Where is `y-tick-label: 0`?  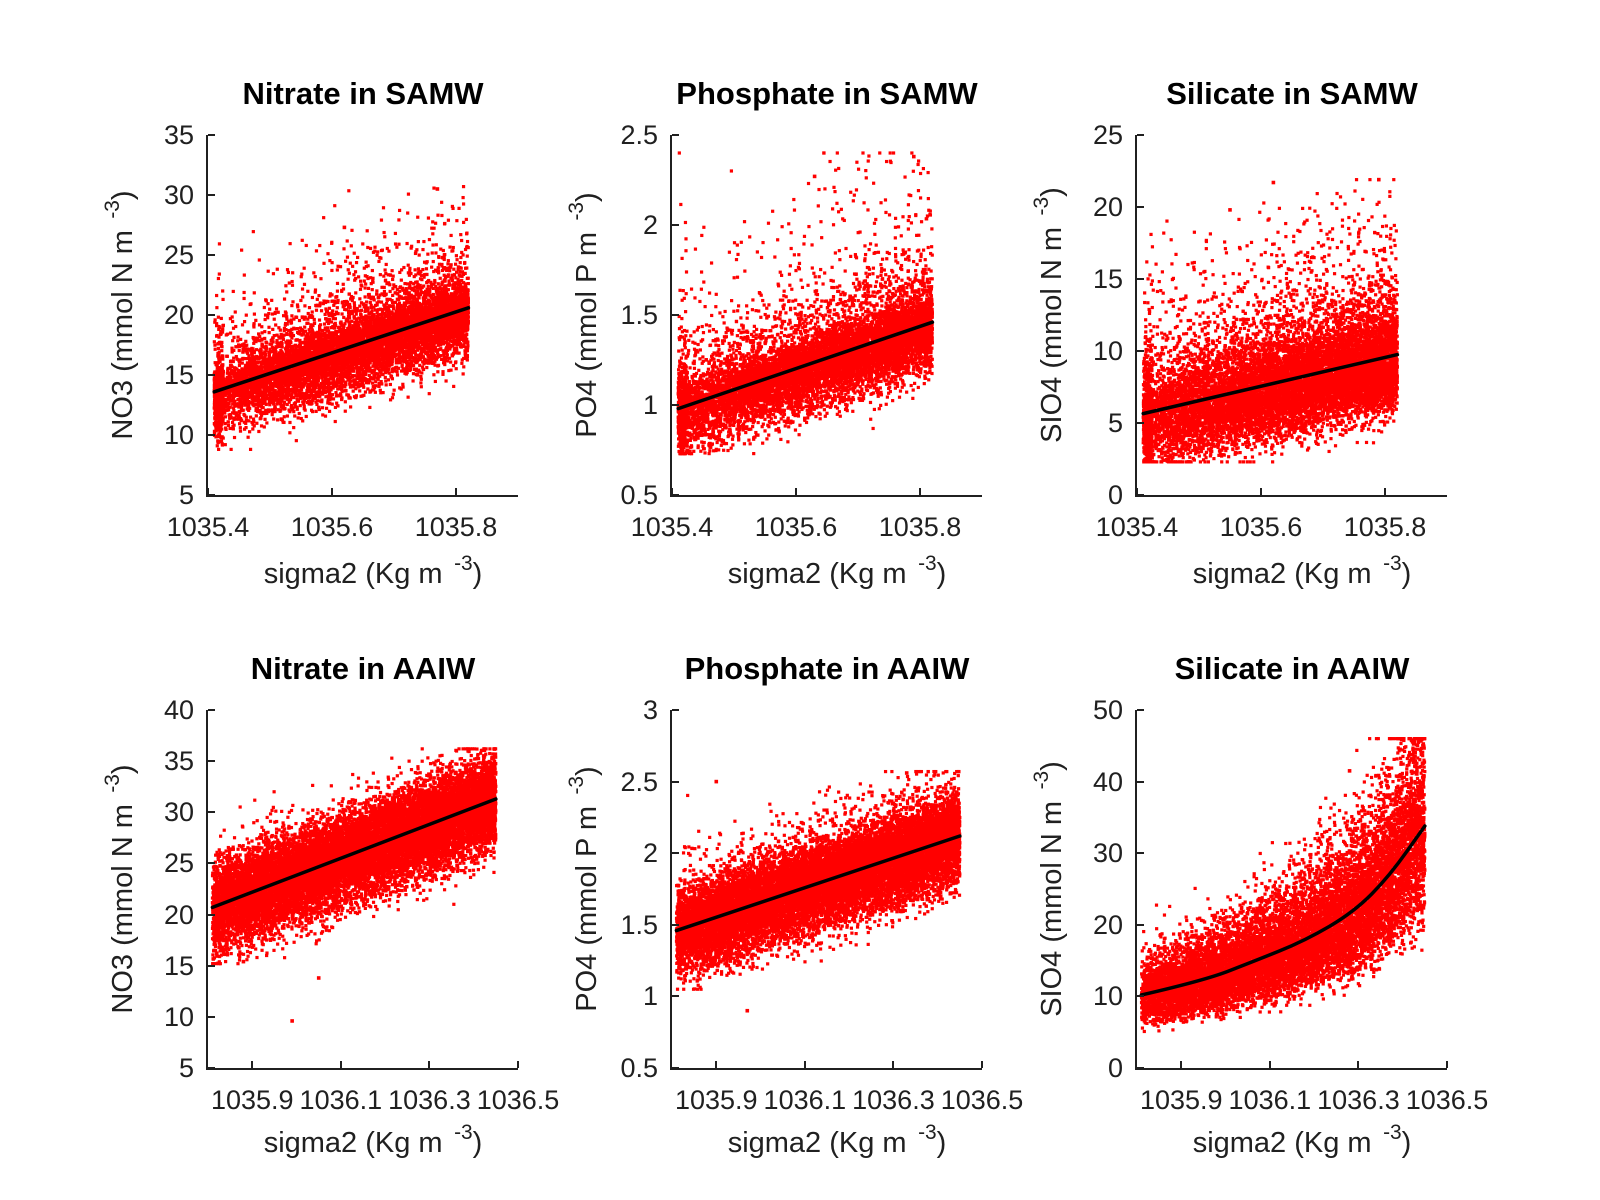 y-tick-label: 0 is located at coordinates (1115, 1068).